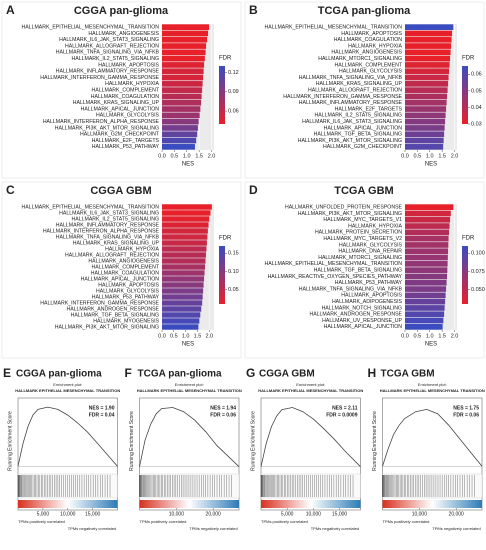 The width and height of the screenshot is (486, 550). What do you see at coordinates (420, 514) in the screenshot?
I see `x-tick-label: 10,000` at bounding box center [420, 514].